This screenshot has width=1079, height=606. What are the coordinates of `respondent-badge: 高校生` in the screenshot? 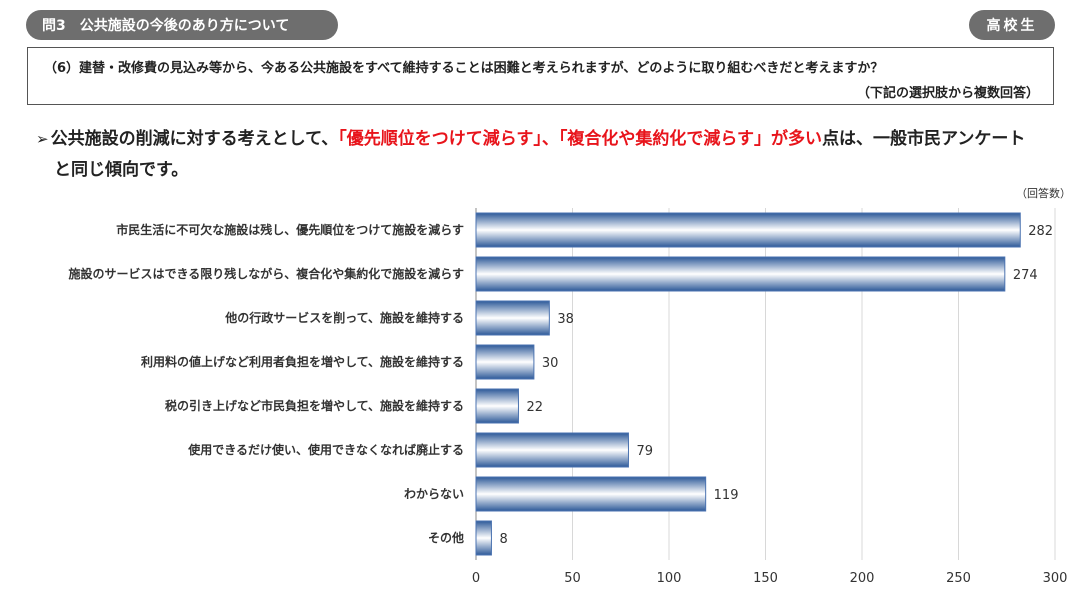 It's located at (1012, 25).